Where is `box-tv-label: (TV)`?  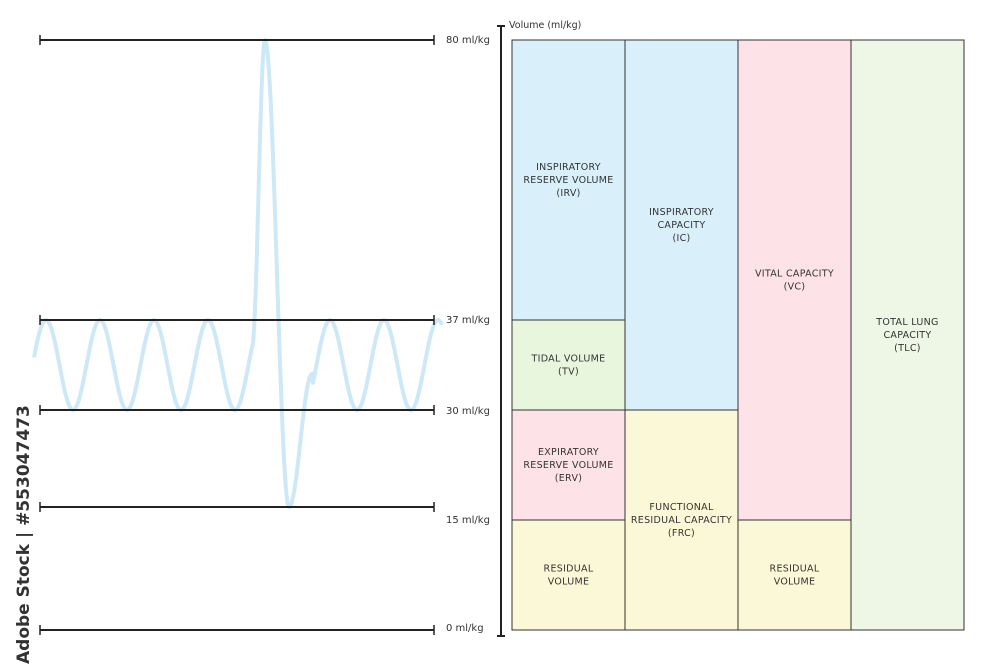 box-tv-label: (TV) is located at coordinates (568, 372).